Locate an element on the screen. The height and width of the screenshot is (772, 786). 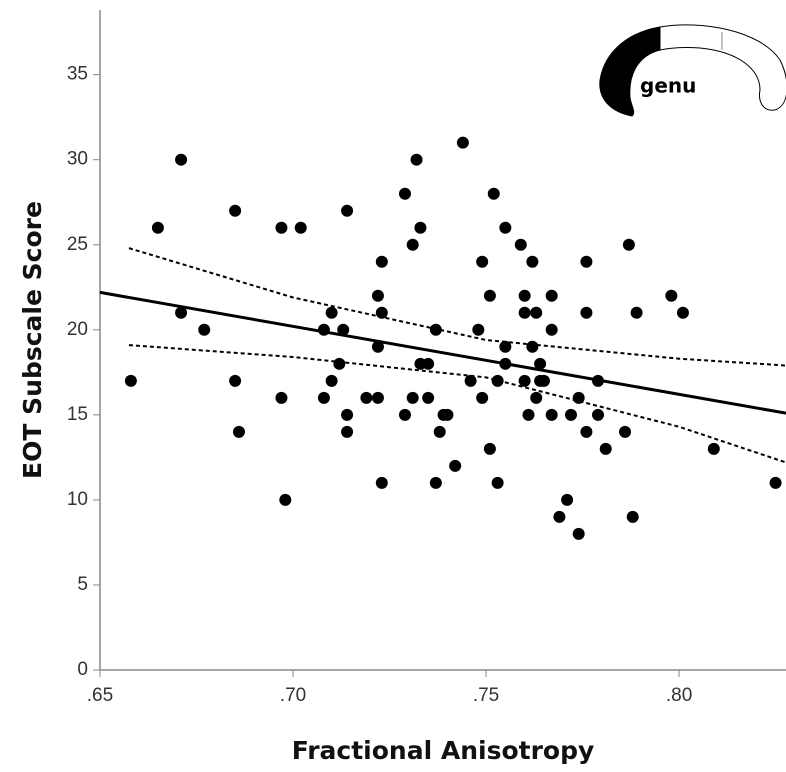
y-axis-title: EOT Subscale Score is located at coordinates (32, 340).